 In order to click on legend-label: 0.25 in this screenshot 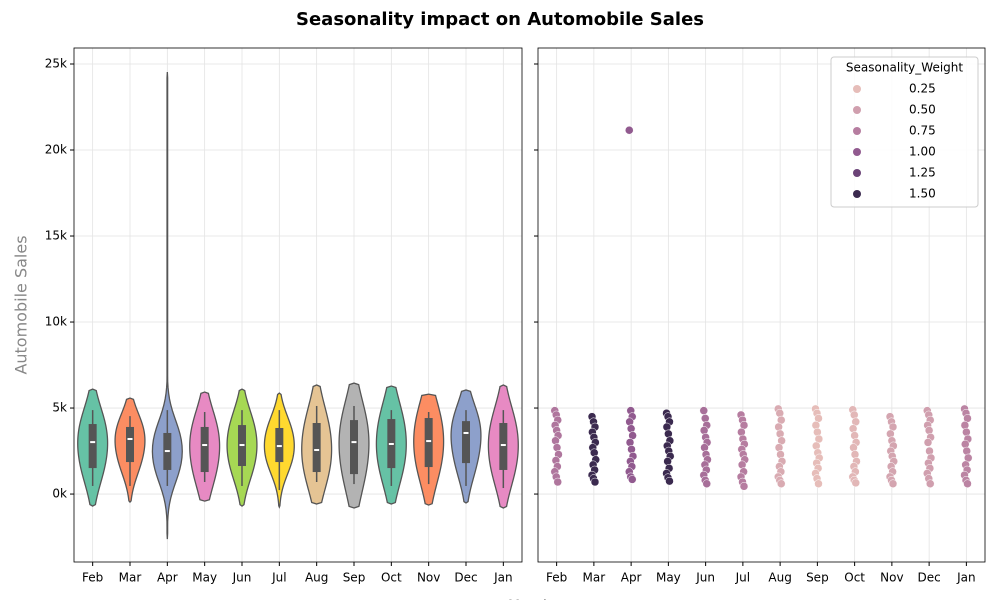, I will do `click(922, 89)`.